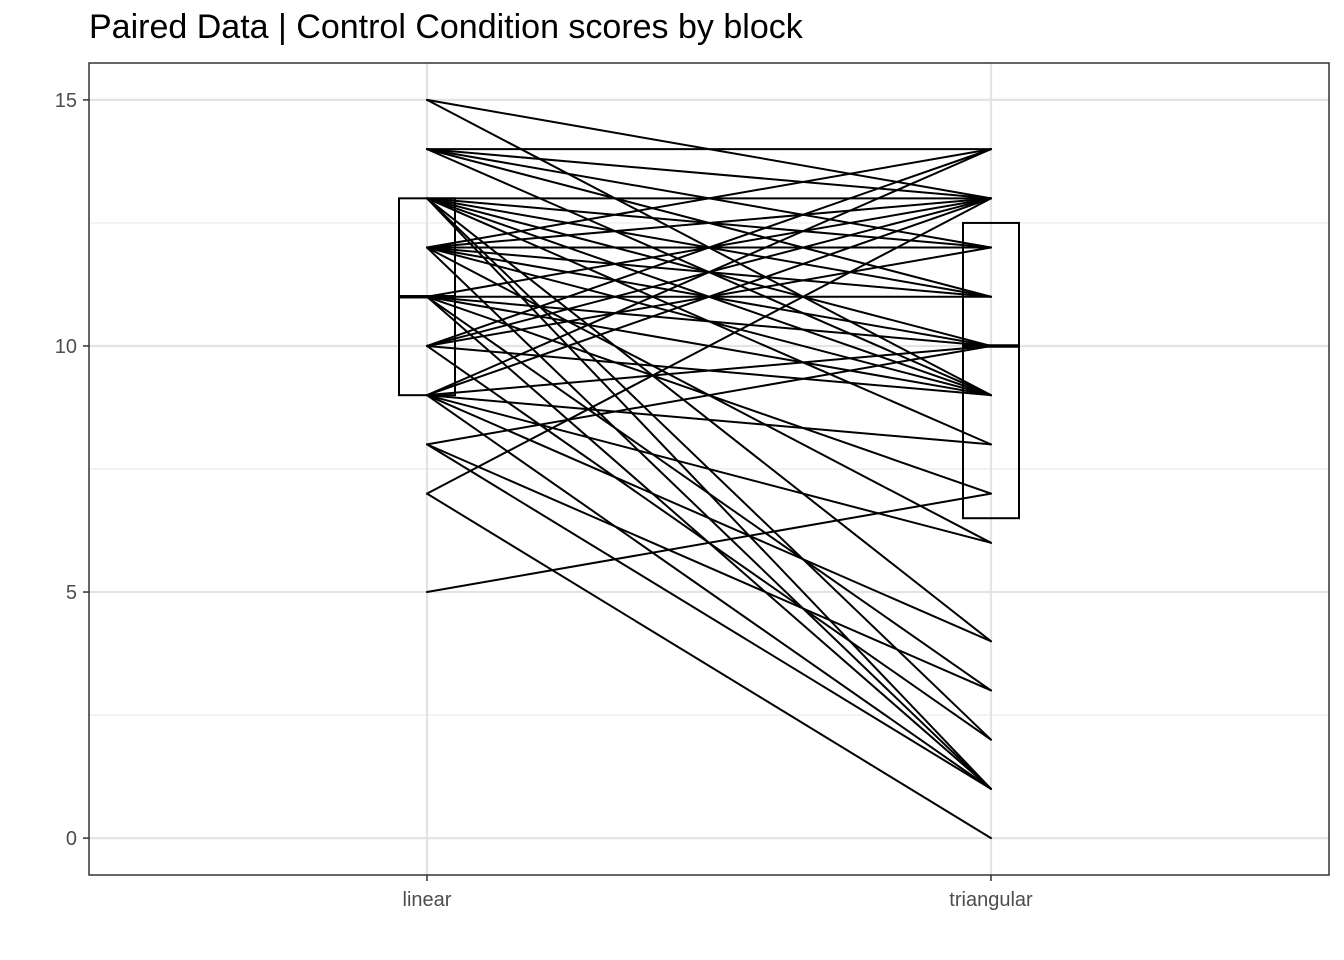 The width and height of the screenshot is (1344, 960). I want to click on x-tick-label: linear, so click(427, 900).